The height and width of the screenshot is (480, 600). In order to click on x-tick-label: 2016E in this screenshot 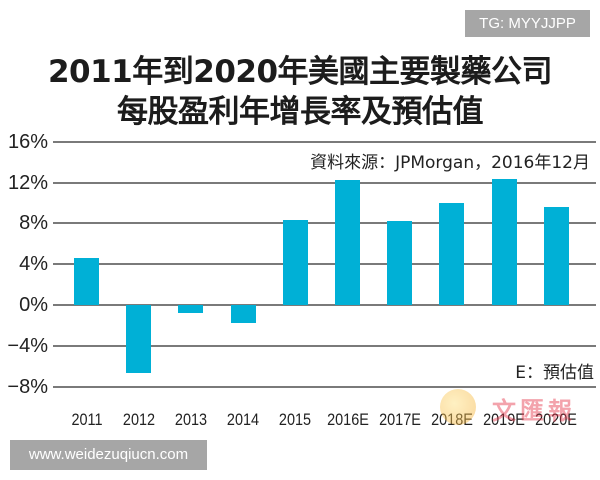, I will do `click(347, 419)`.